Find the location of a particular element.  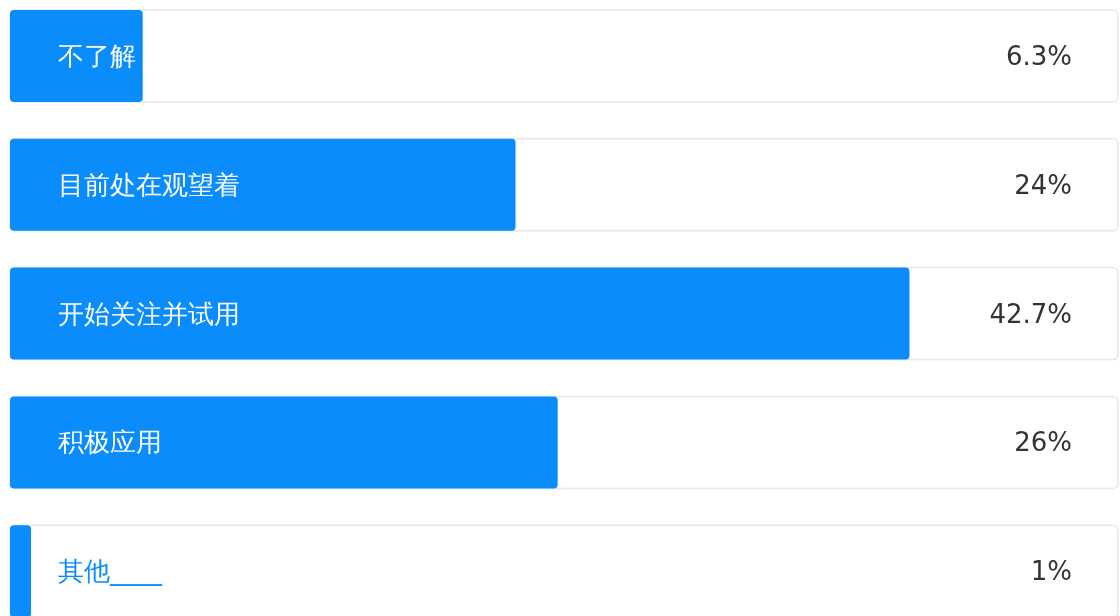

y-tick-label: 积极应用 is located at coordinates (110, 442).